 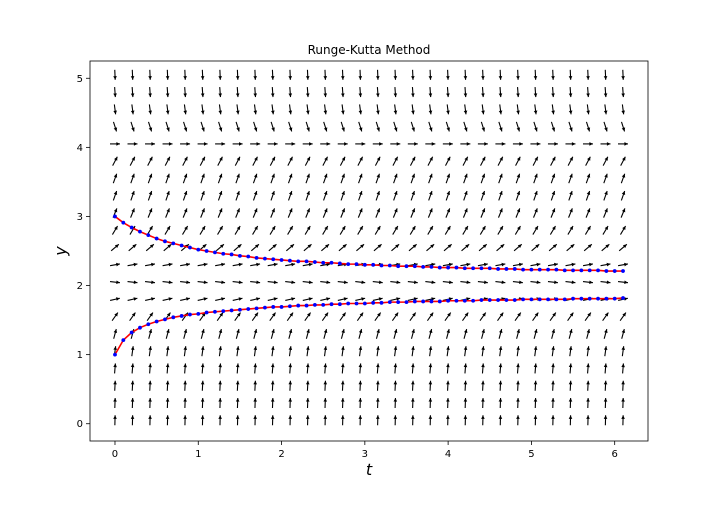 What do you see at coordinates (80, 286) in the screenshot?
I see `y-tick-label: 2` at bounding box center [80, 286].